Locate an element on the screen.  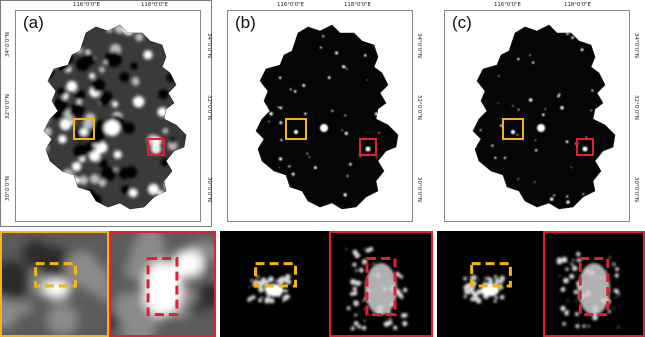
night-light-map-a is located at coordinates (115, 117).